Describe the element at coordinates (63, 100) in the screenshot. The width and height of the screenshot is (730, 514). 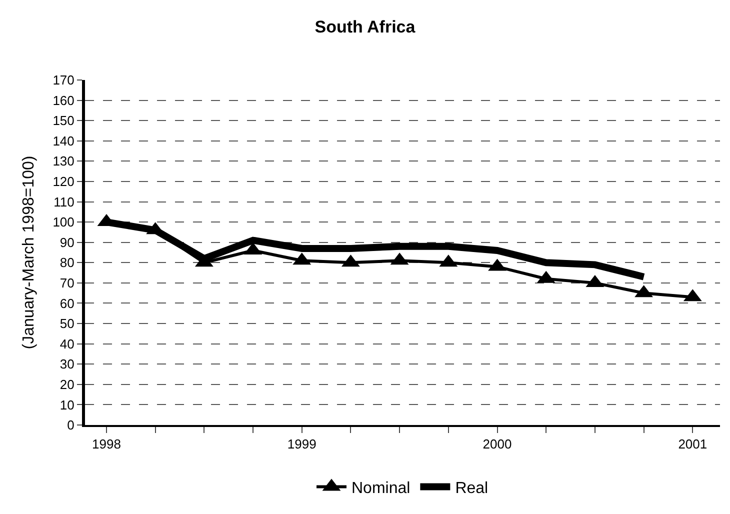
I see `y-tick-label: 160` at that location.